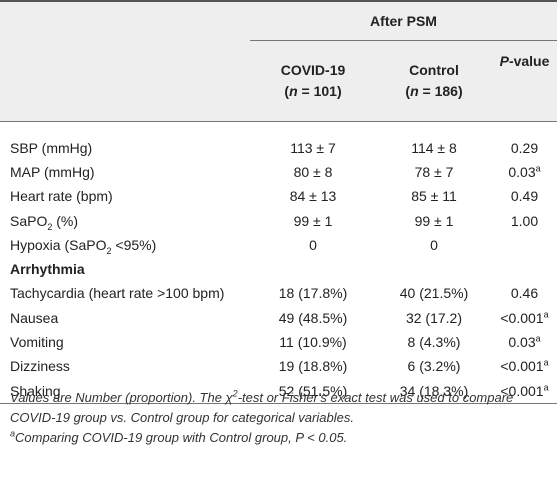 This screenshot has height=480, width=557. Describe the element at coordinates (278, 172) in the screenshot. I see `table-row: MAP (mmHg) 80 ± 8 78 ± 7 0.03a` at that location.